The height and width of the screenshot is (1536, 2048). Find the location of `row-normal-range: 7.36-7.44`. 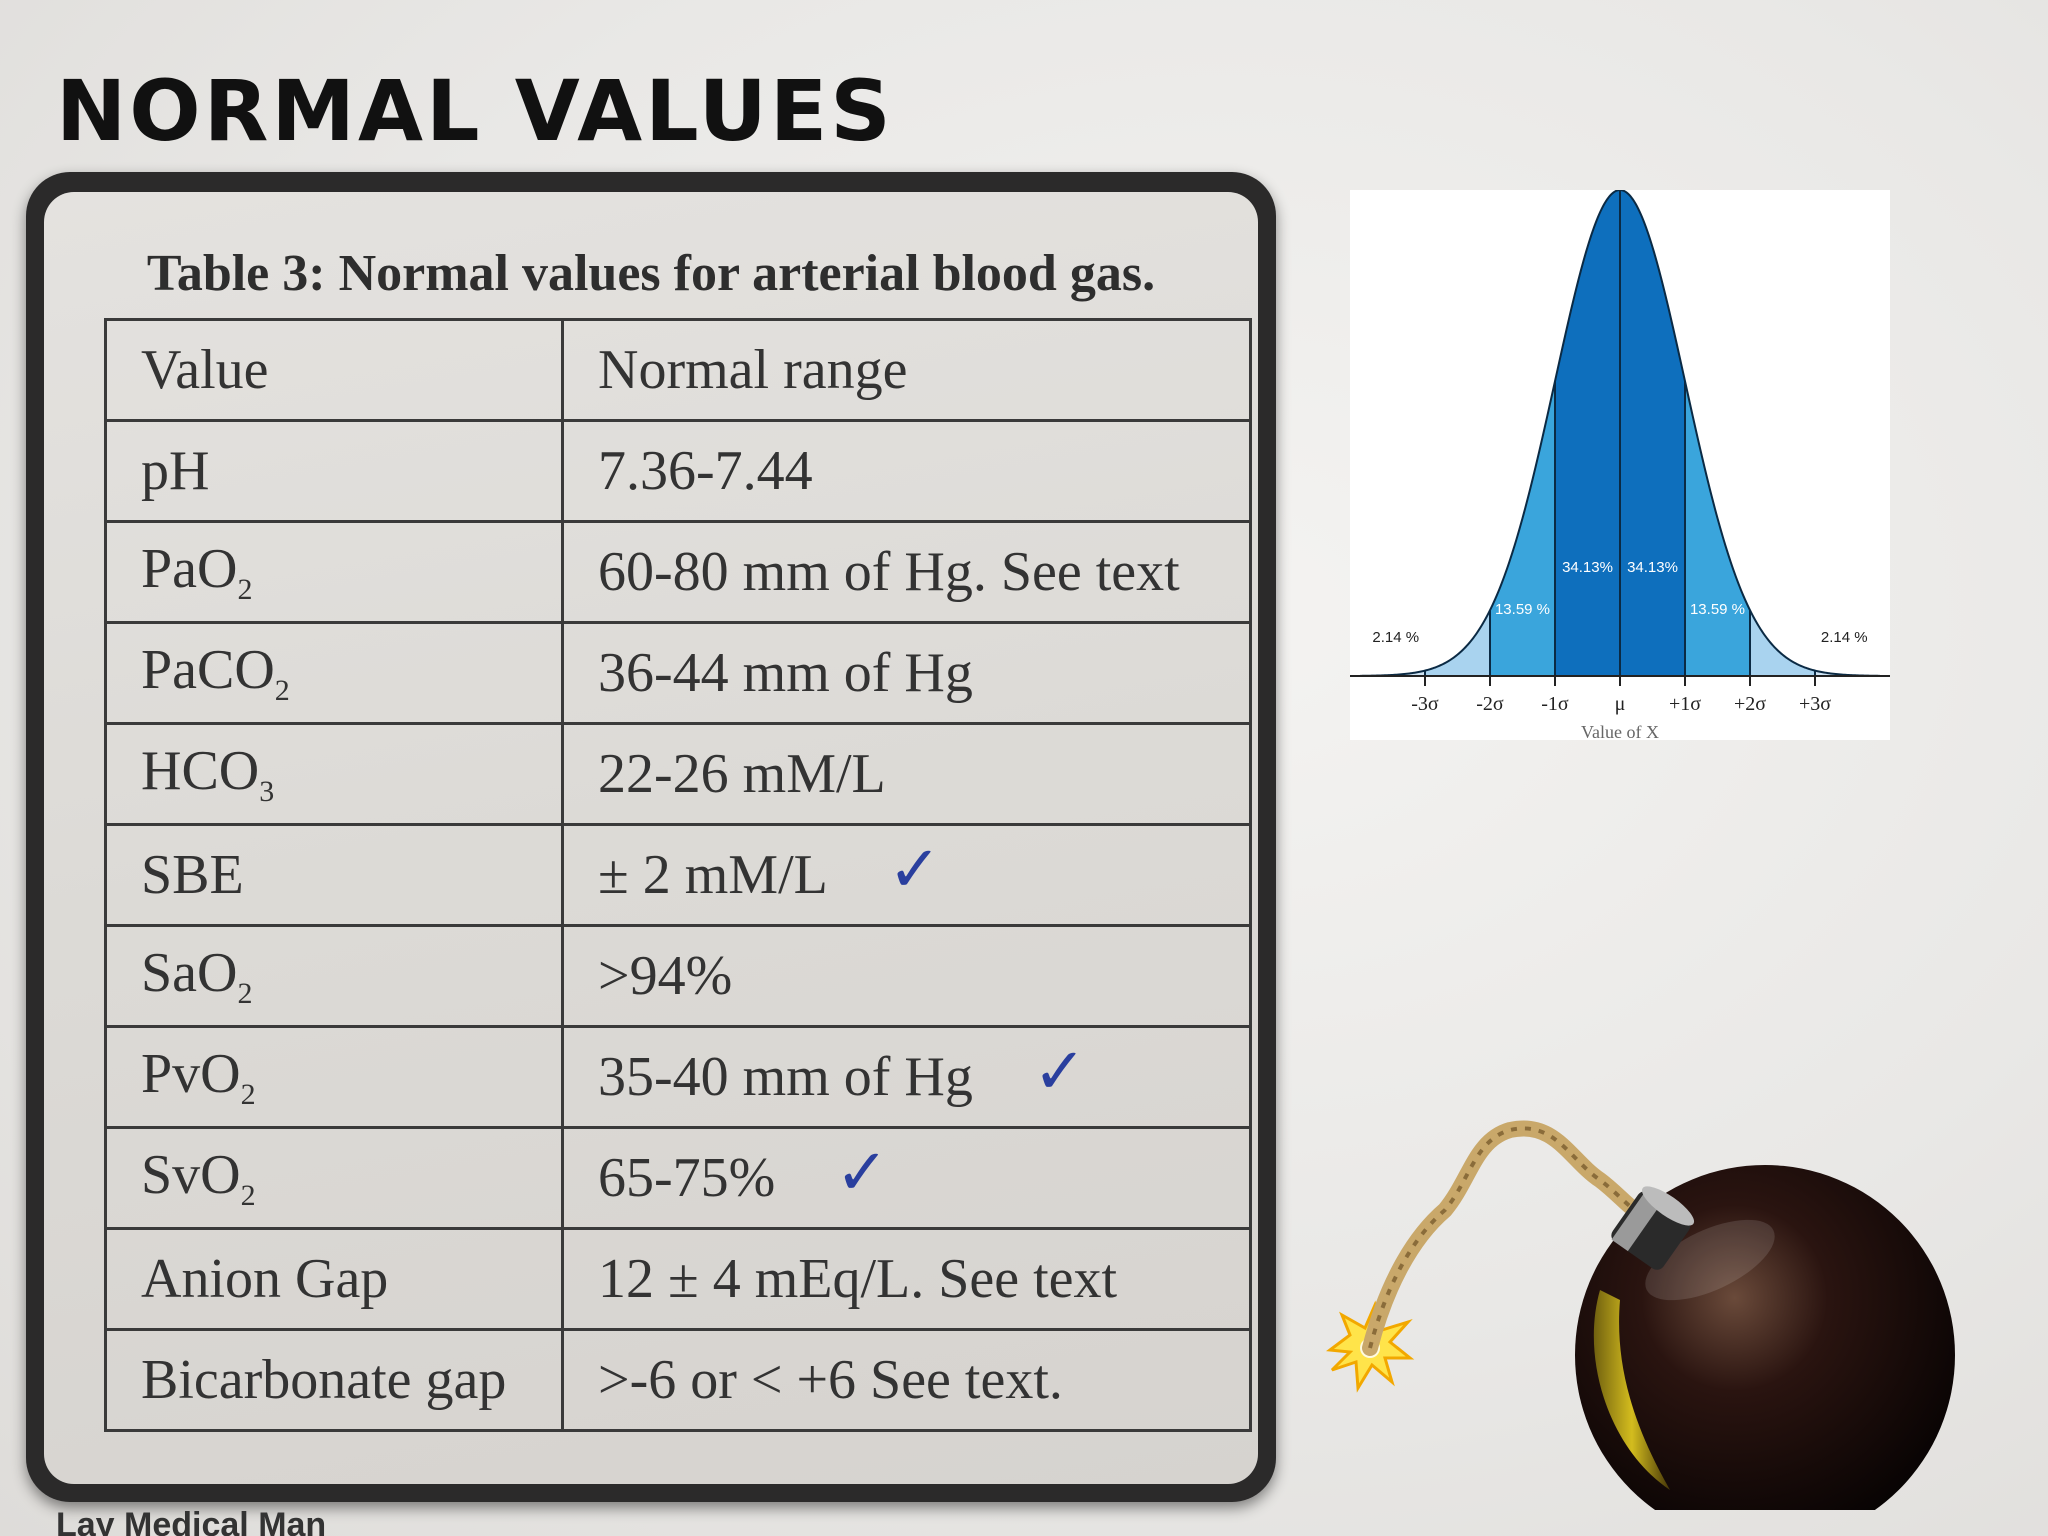

row-normal-range: 7.36-7.44 is located at coordinates (906, 471).